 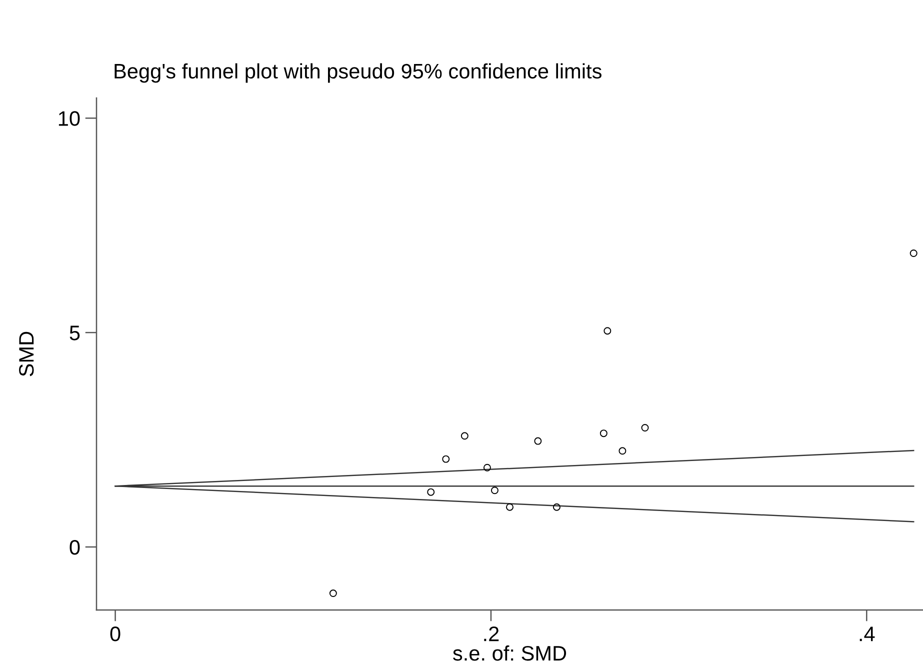 I want to click on y-tick-label: 5, so click(x=75, y=333).